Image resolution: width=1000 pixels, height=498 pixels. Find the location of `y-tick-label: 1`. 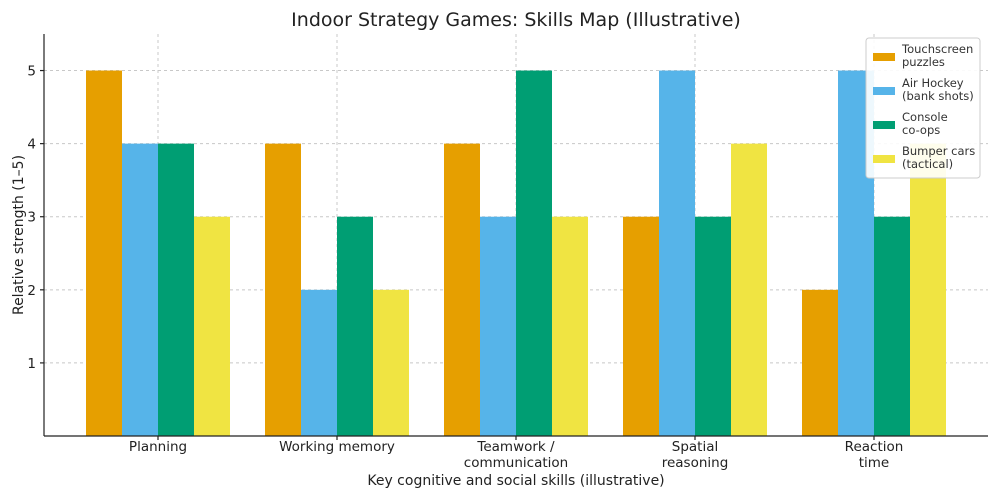

y-tick-label: 1 is located at coordinates (31, 364).